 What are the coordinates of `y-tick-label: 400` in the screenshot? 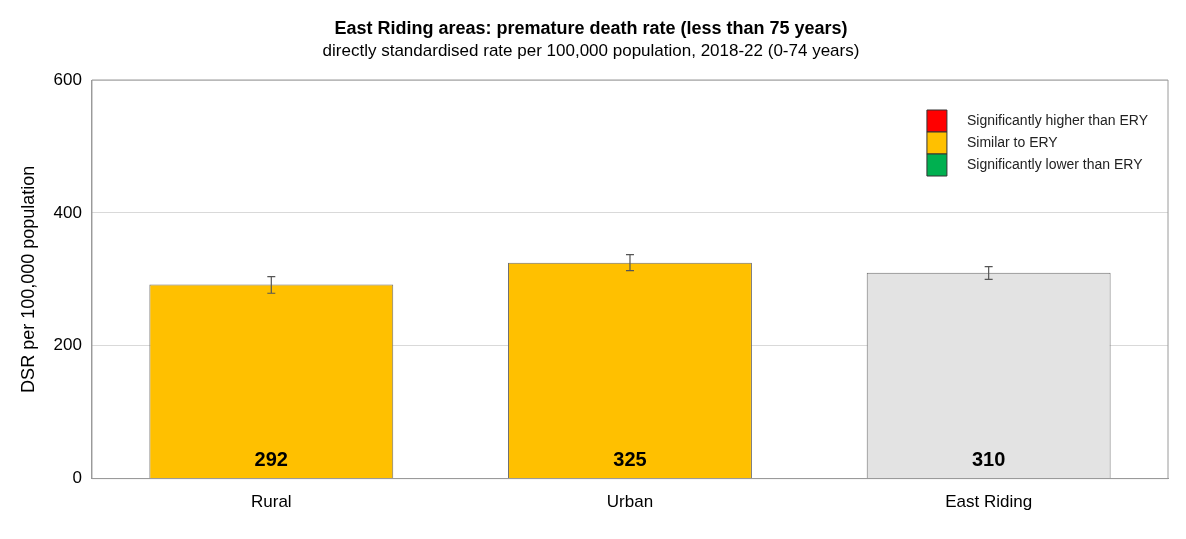 It's located at (67, 212).